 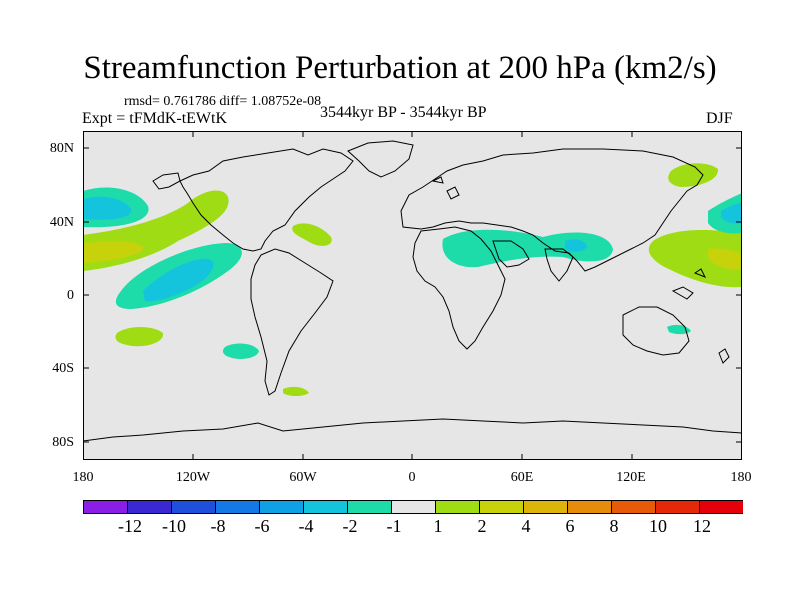 I want to click on colorbar, so click(x=413, y=507).